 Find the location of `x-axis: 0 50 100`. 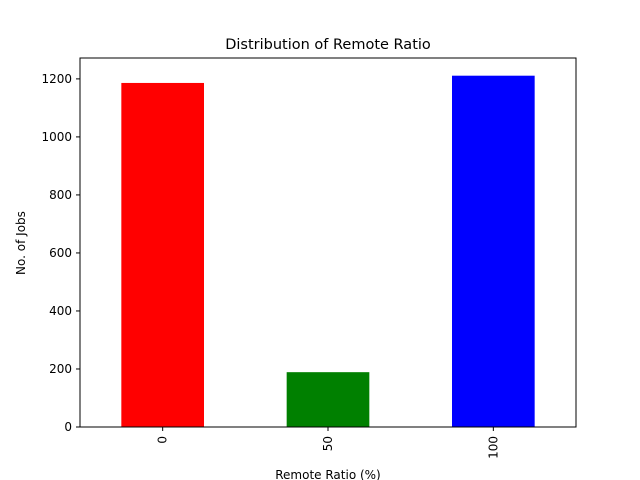

x-axis: 0 50 100 is located at coordinates (328, 443).